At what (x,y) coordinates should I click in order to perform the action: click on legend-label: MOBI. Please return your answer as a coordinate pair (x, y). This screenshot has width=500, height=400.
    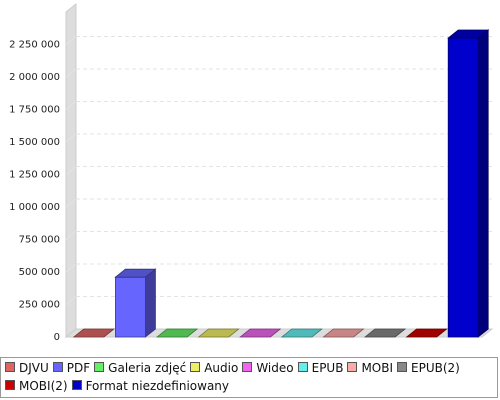
    Looking at the image, I should click on (377, 368).